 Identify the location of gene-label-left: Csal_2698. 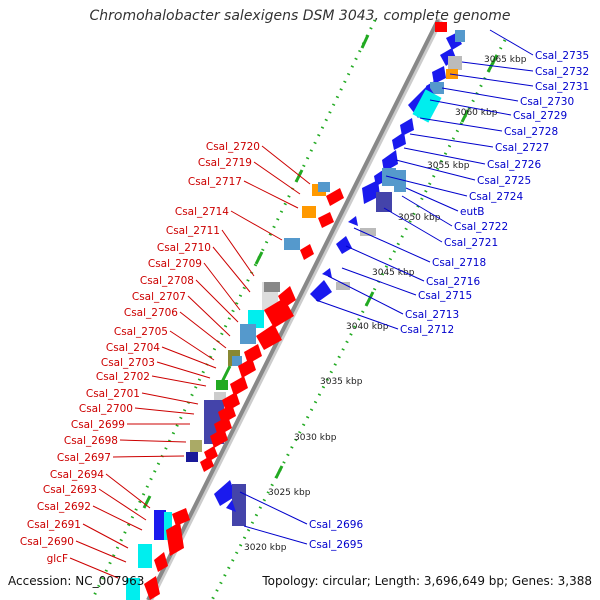
(91, 441).